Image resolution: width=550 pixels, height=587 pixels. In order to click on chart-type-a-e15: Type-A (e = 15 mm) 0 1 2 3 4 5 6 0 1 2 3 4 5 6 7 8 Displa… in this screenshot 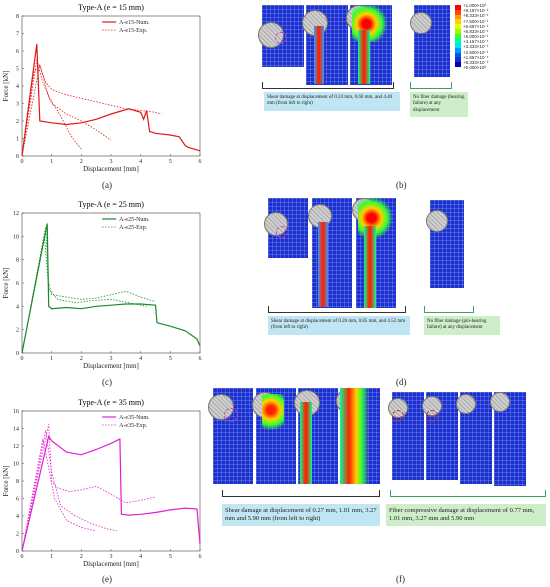, I will do `click(102, 88)`.